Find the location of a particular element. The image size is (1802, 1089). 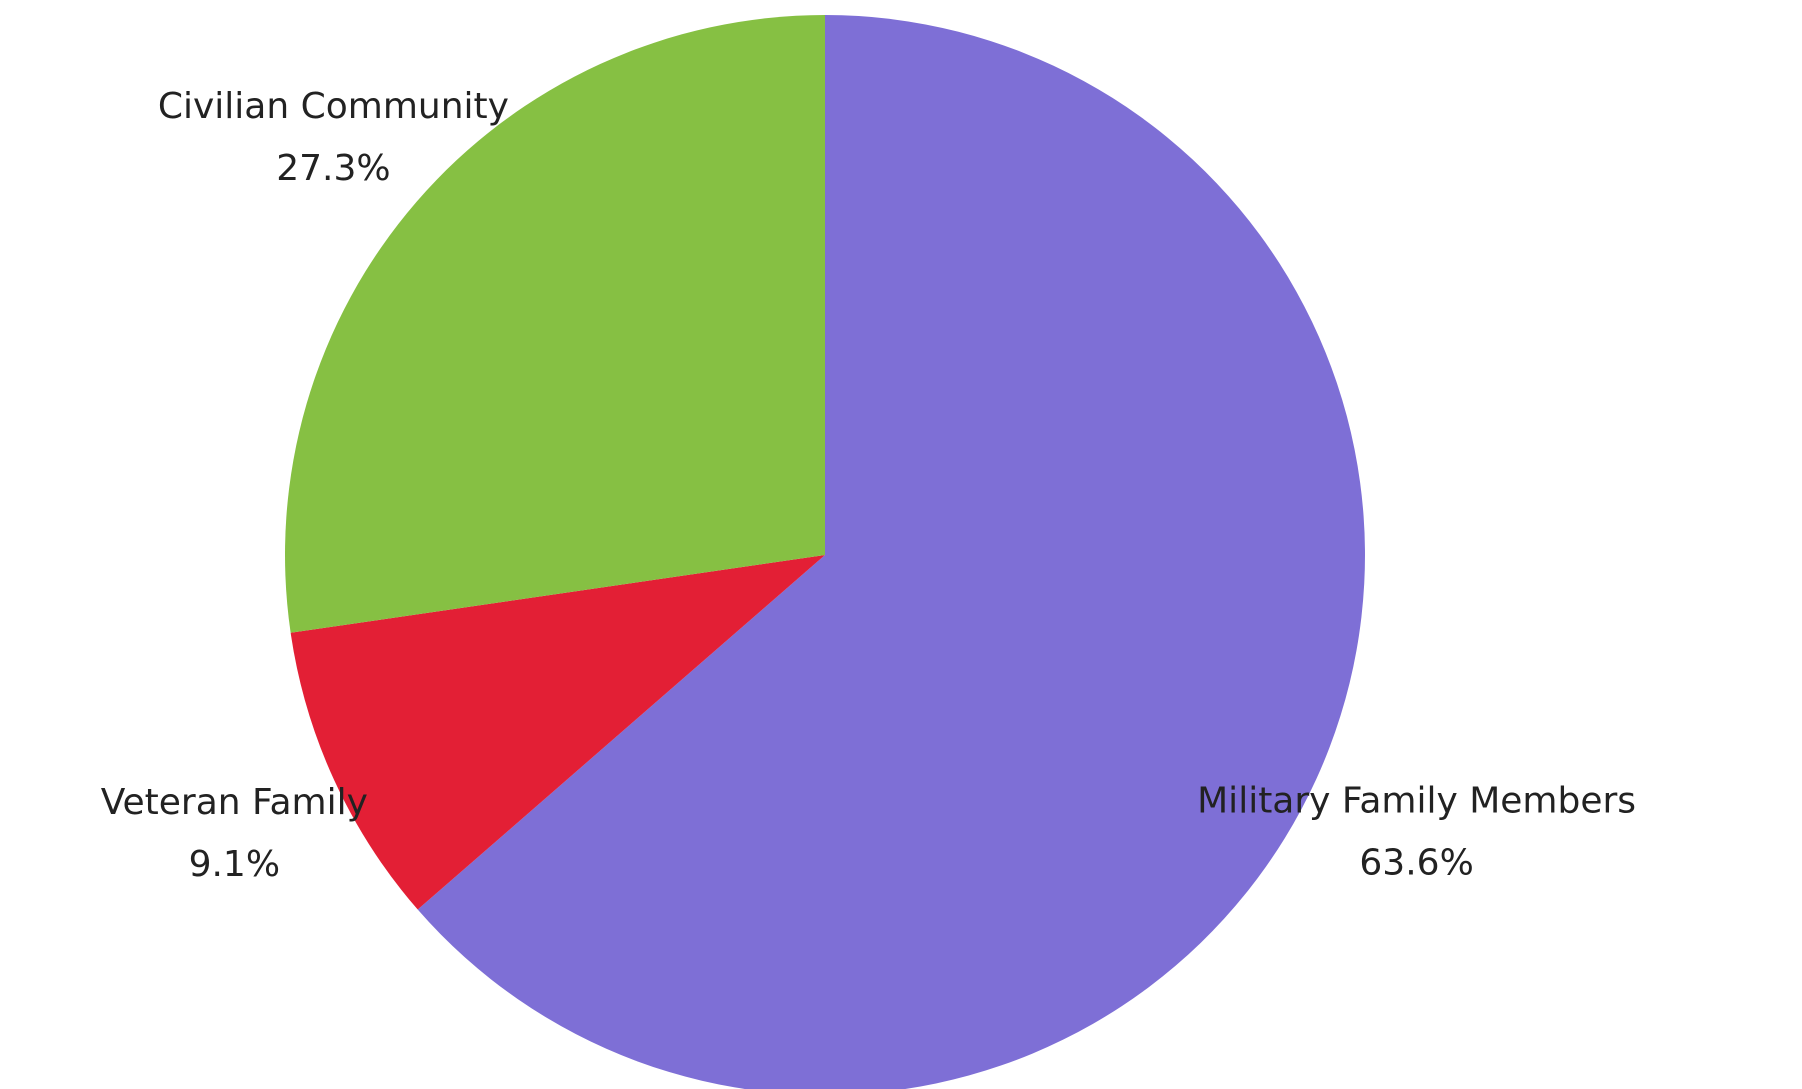

pie-label-veteran-family: Veteran Family 9.1% is located at coordinates (234, 833).